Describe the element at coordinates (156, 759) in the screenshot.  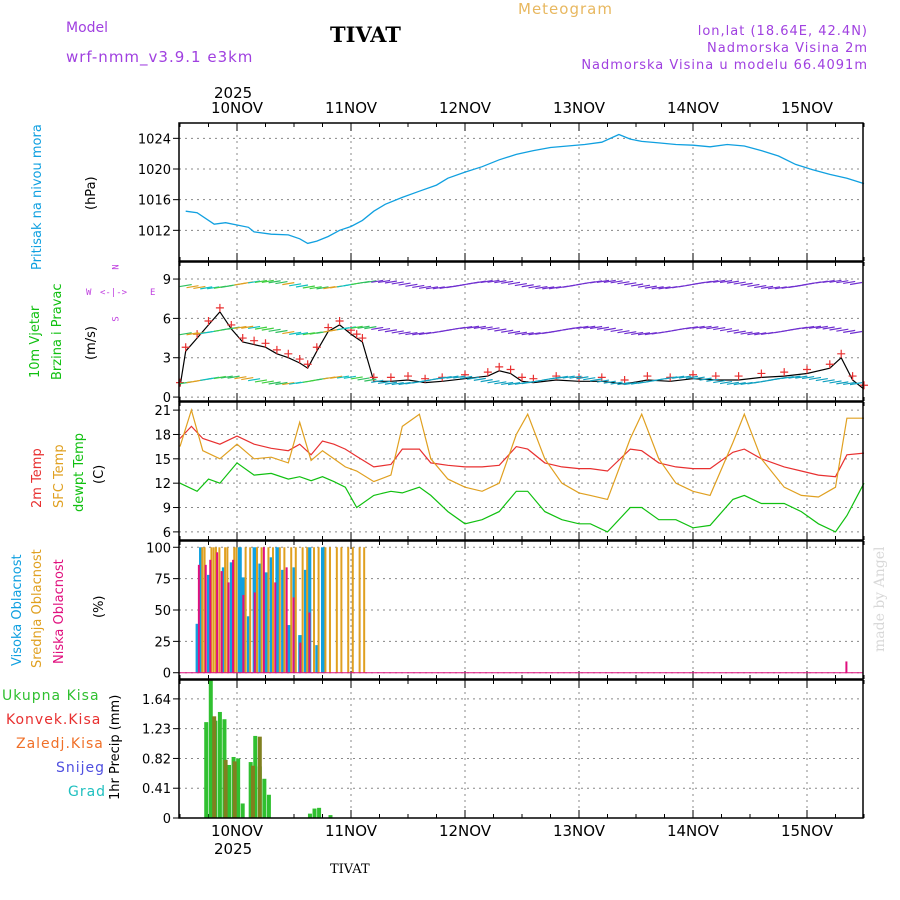
I see `y-tick-label: 0.82` at that location.